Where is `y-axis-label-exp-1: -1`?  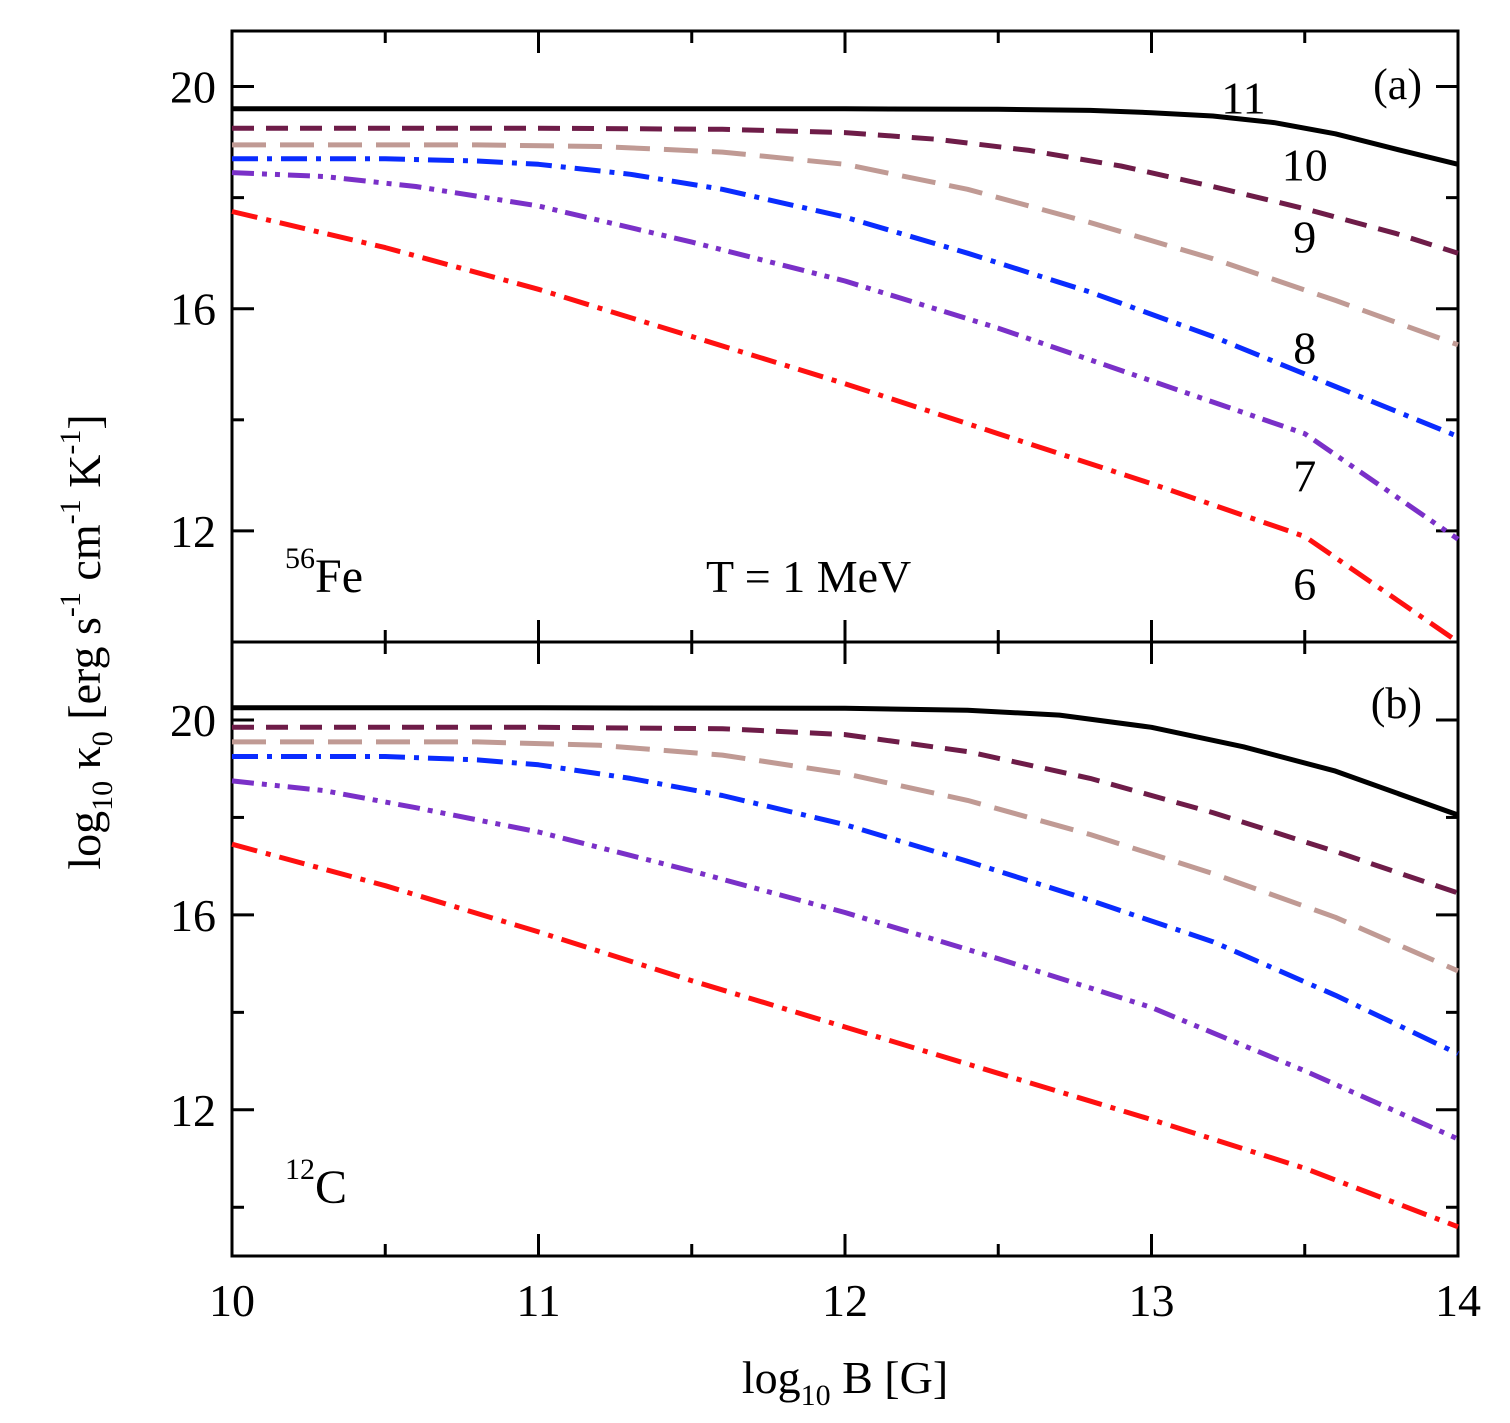 y-axis-label-exp-1: -1 is located at coordinates (70, 604).